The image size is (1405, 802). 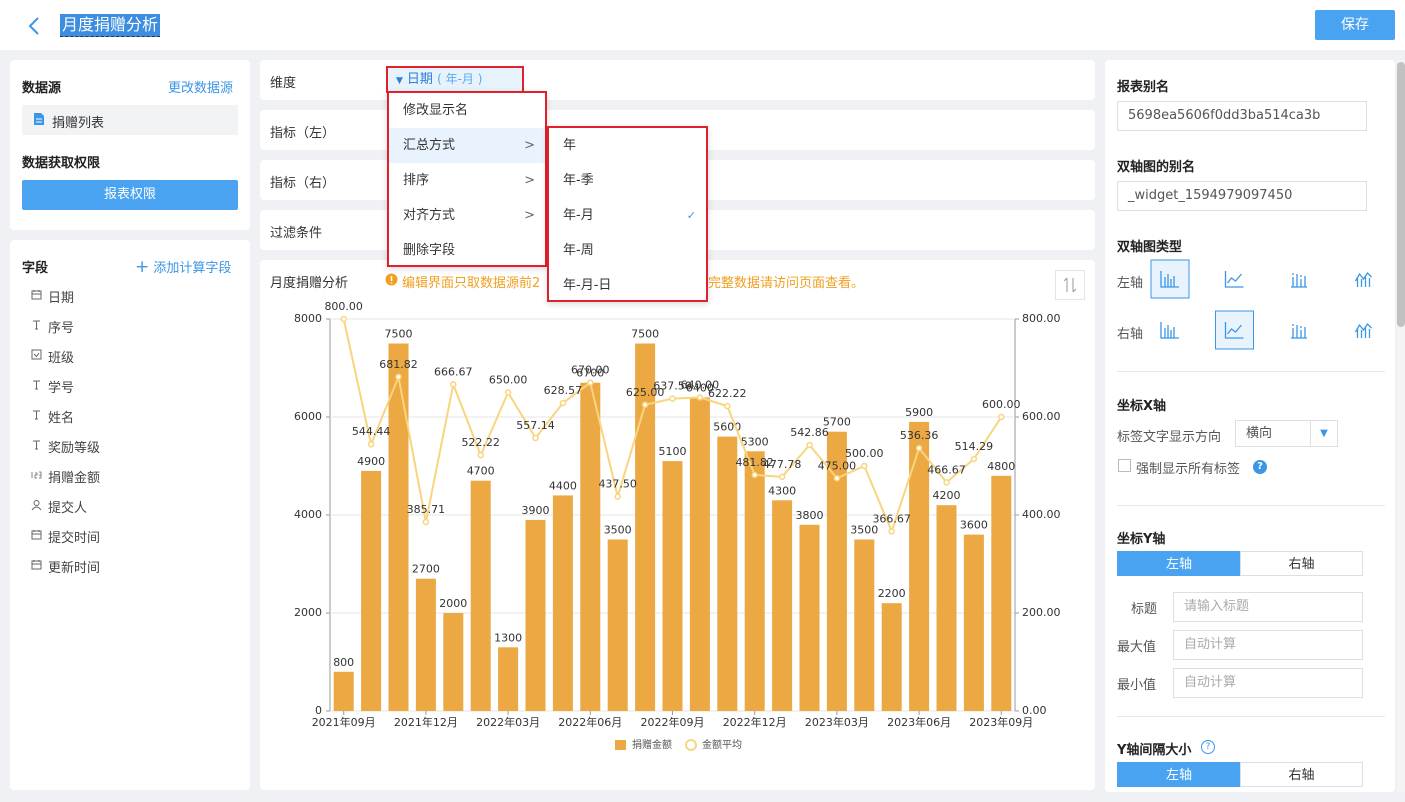 What do you see at coordinates (627, 285) in the screenshot?
I see `submenu-item: 年-月-日` at bounding box center [627, 285].